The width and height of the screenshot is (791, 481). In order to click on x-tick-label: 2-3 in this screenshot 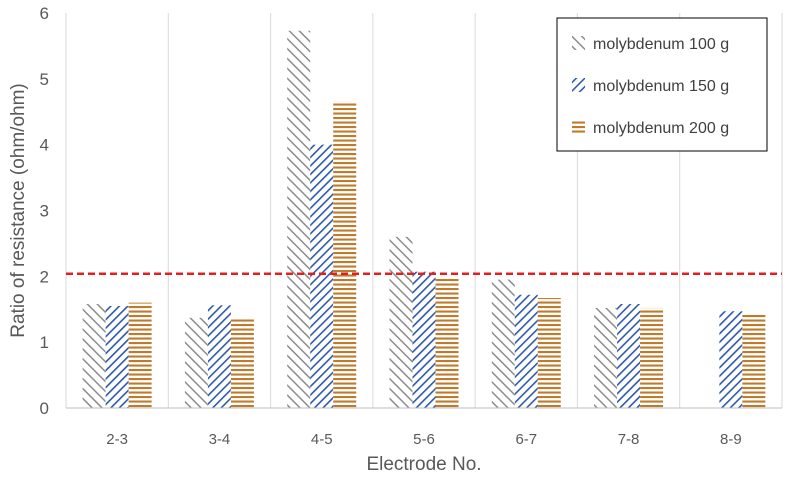, I will do `click(117, 439)`.